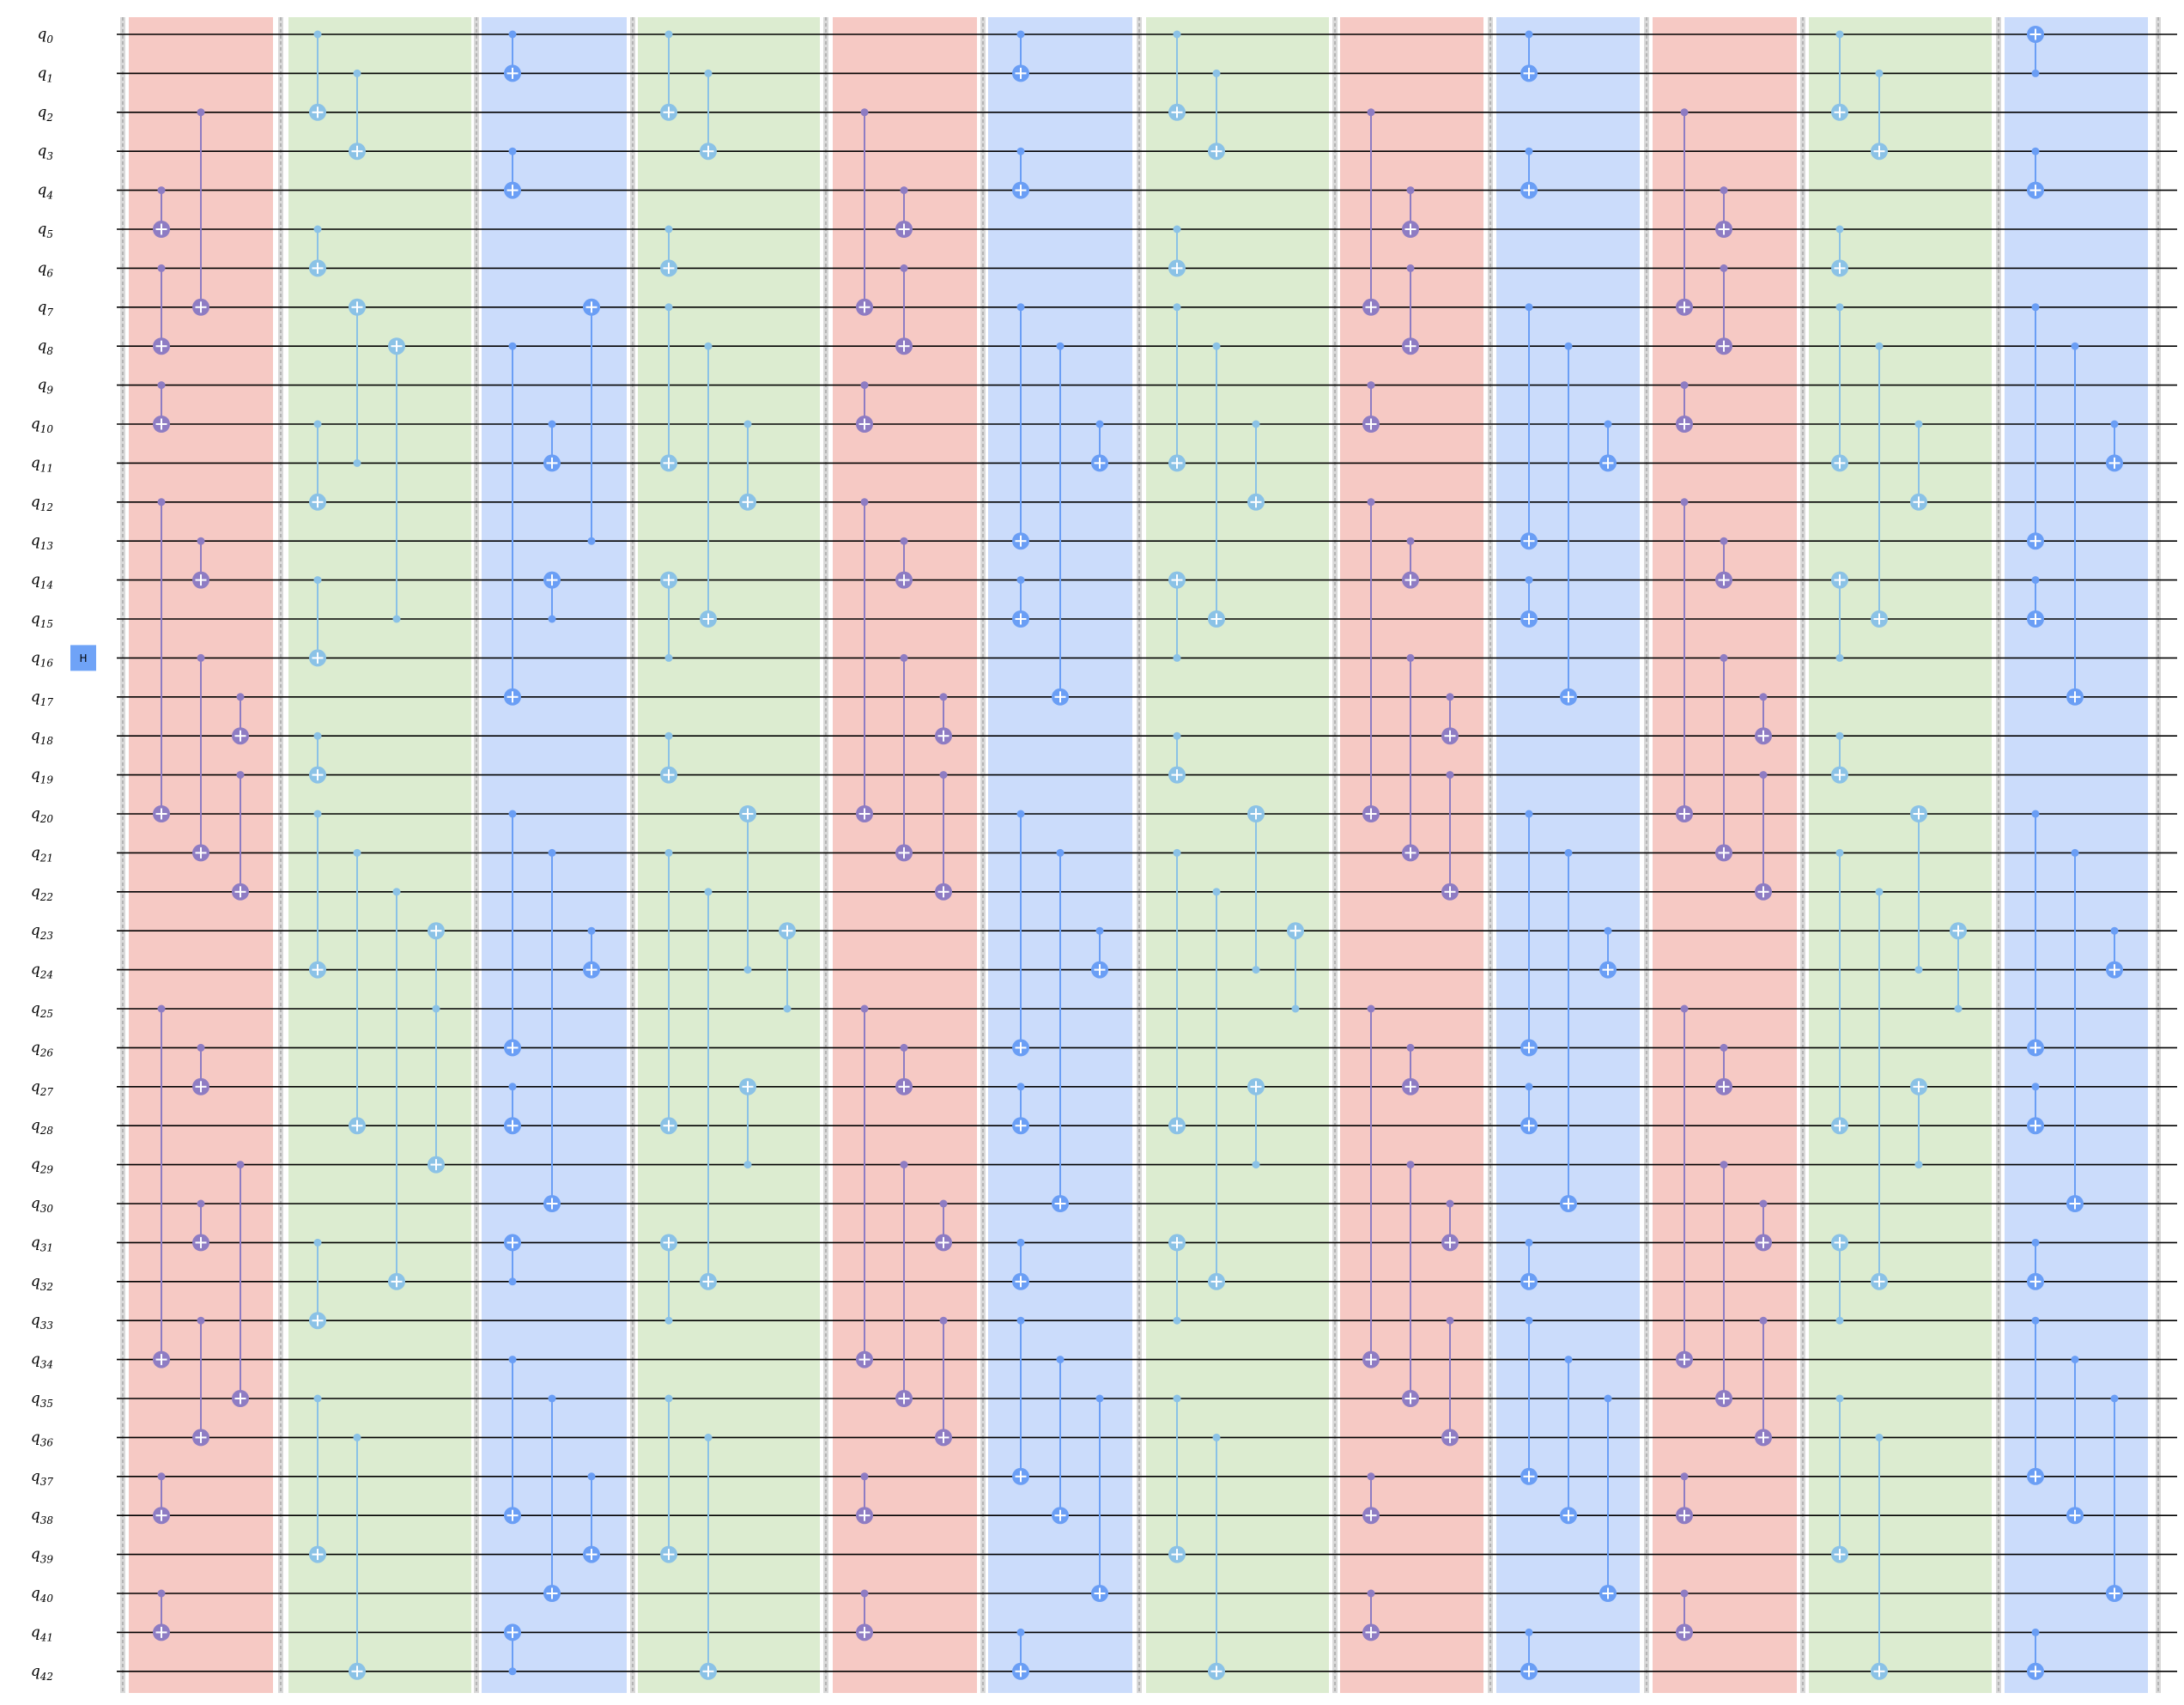 This screenshot has height=1705, width=2184. What do you see at coordinates (83, 658) in the screenshot?
I see `hadamard-gate: H` at bounding box center [83, 658].